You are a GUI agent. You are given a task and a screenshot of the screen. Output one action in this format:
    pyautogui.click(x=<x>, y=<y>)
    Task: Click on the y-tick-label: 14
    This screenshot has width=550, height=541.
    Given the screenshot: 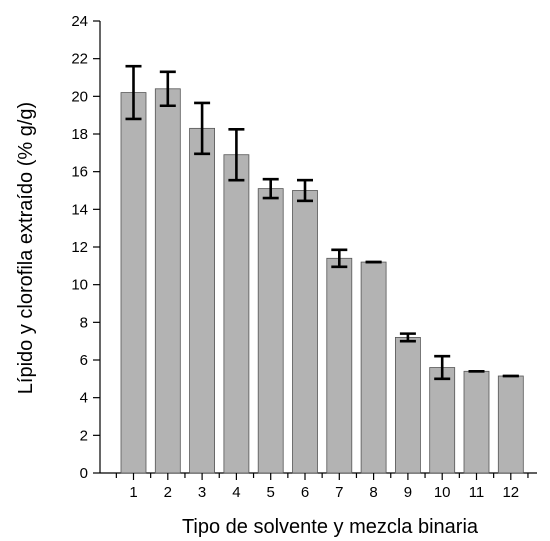 What is the action you would take?
    pyautogui.click(x=79, y=209)
    